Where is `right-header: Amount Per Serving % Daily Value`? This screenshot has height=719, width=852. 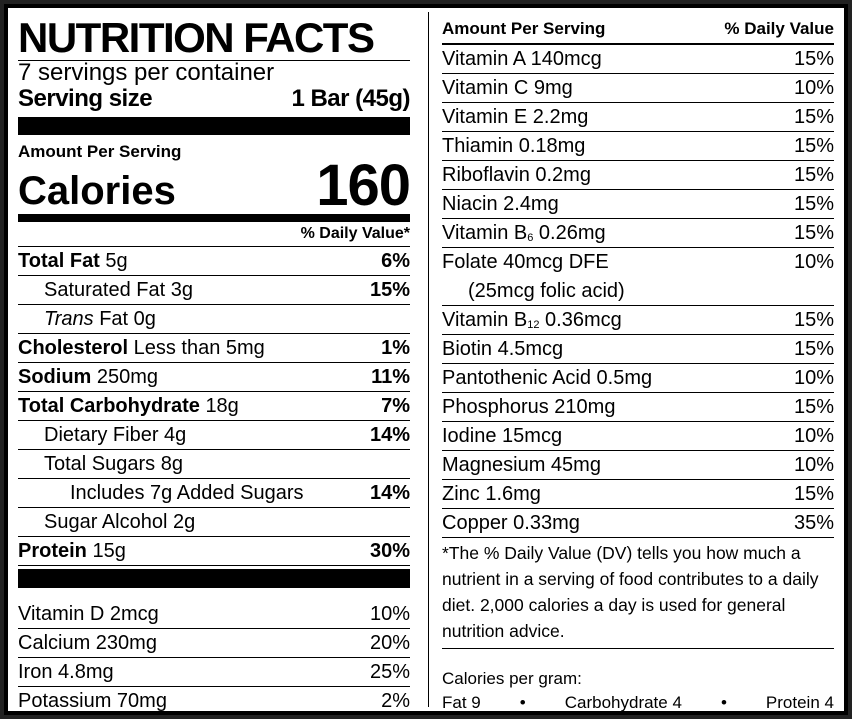 right-header: Amount Per Serving % Daily Value is located at coordinates (638, 30).